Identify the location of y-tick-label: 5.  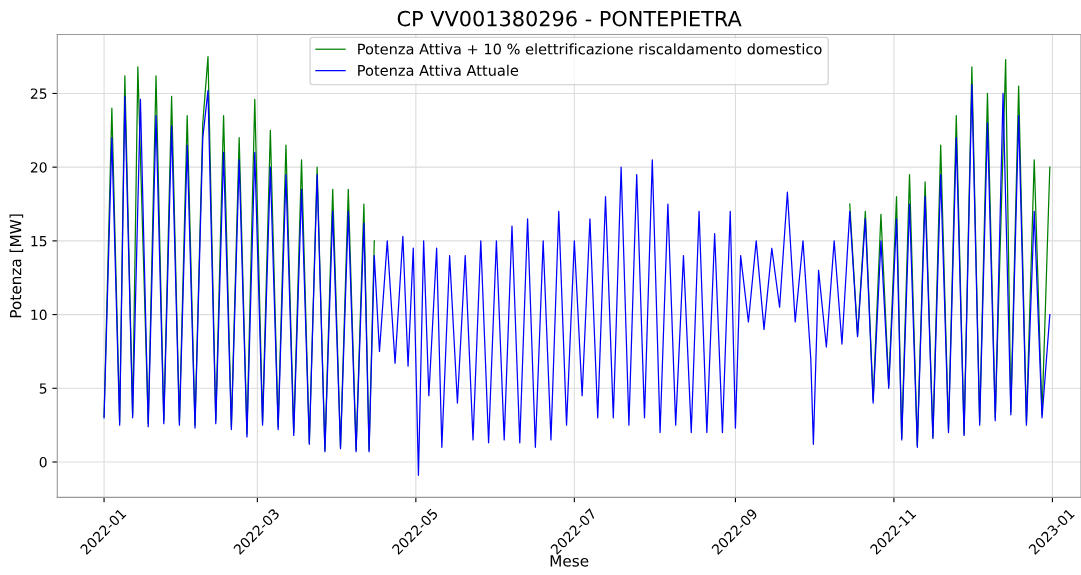
(43, 388).